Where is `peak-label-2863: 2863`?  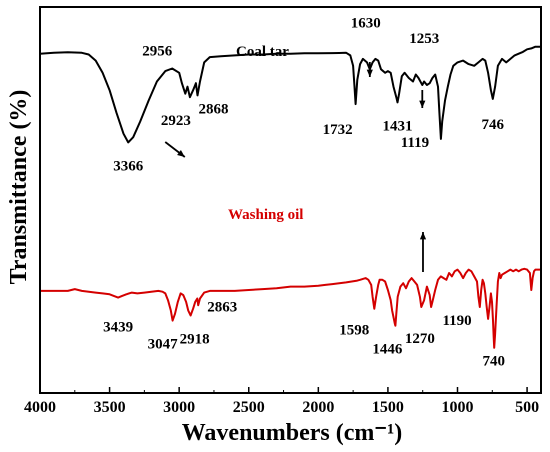 peak-label-2863: 2863 is located at coordinates (222, 307).